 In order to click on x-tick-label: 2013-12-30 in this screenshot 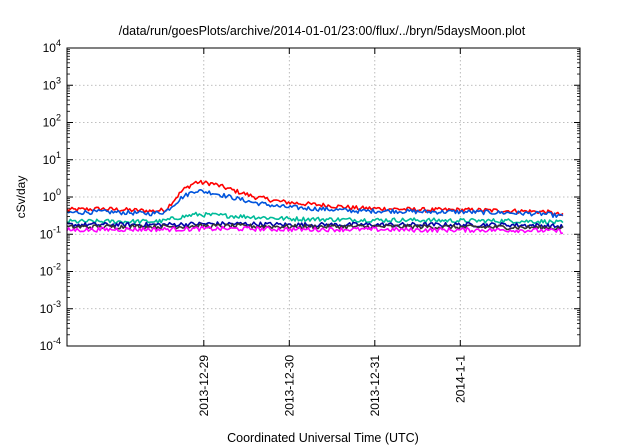, I will do `click(289, 386)`.